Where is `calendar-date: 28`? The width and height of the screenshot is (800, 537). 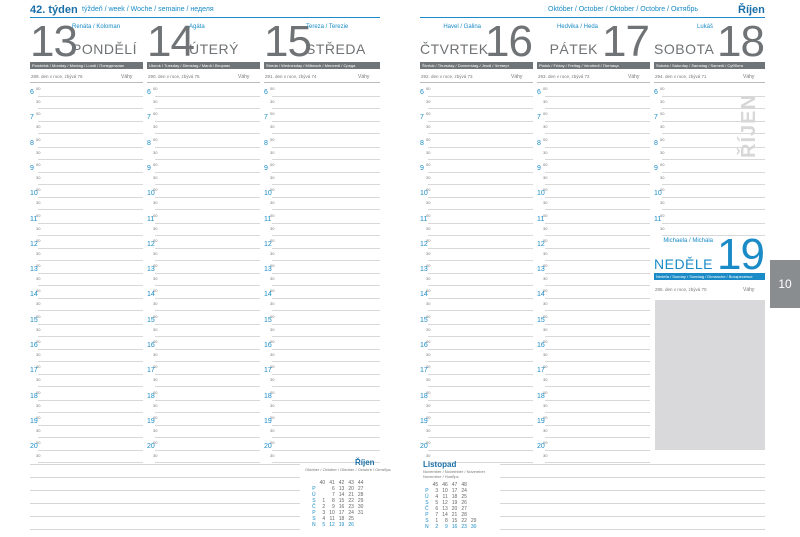 calendar-date: 28 is located at coordinates (360, 495).